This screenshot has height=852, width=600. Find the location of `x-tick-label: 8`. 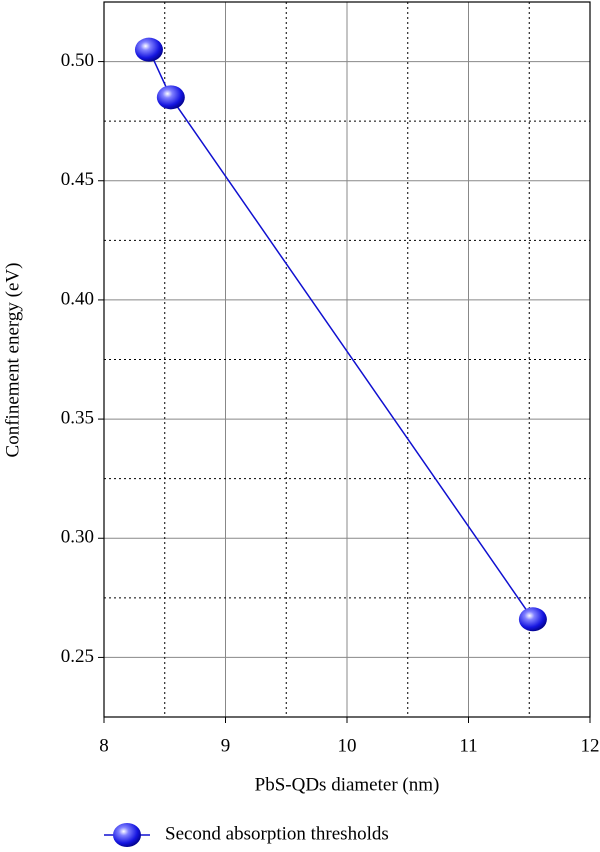

x-tick-label: 8 is located at coordinates (104, 745).